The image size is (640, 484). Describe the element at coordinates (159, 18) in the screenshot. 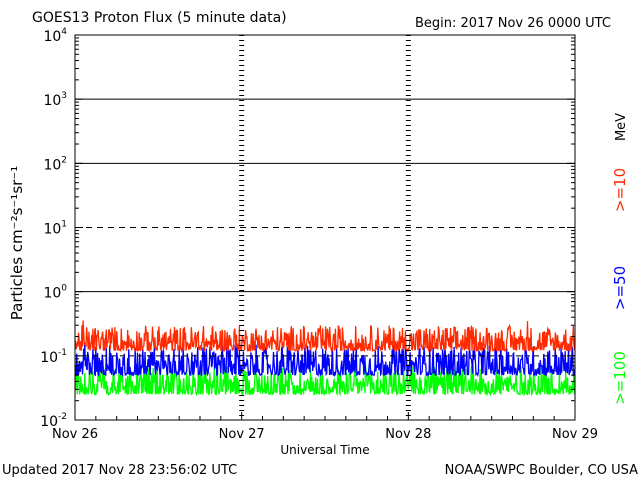

I see `chart-title: GOES13 Proton Flux (5 minute data)` at that location.